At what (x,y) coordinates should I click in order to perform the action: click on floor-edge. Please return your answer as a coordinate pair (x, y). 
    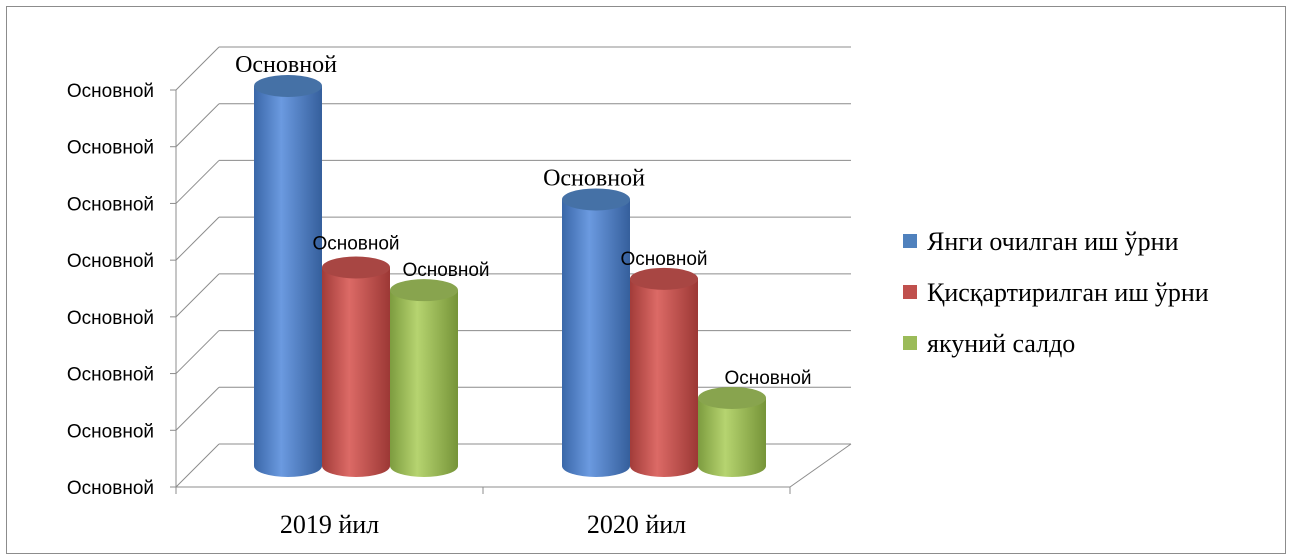
    Looking at the image, I should click on (820, 465).